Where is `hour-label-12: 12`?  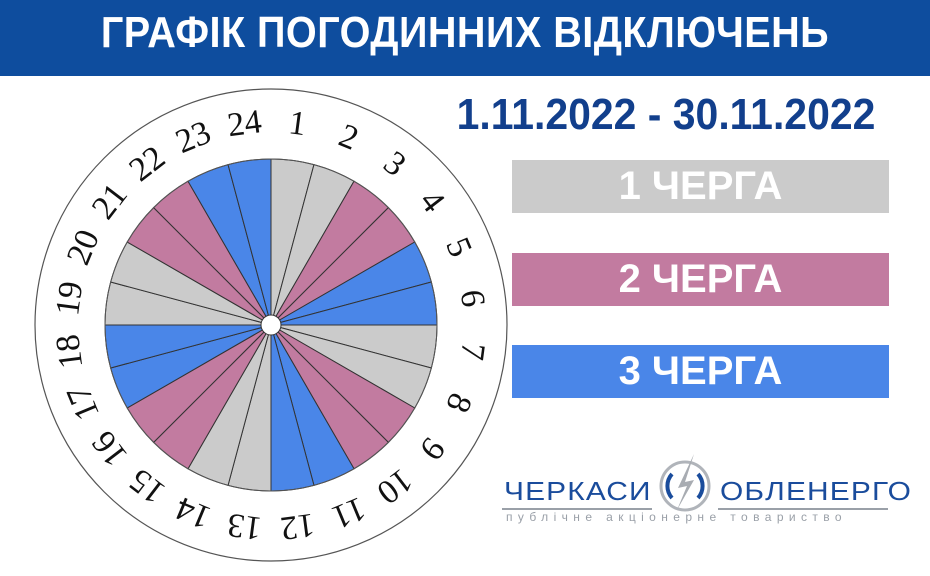 hour-label-12: 12 is located at coordinates (297, 526).